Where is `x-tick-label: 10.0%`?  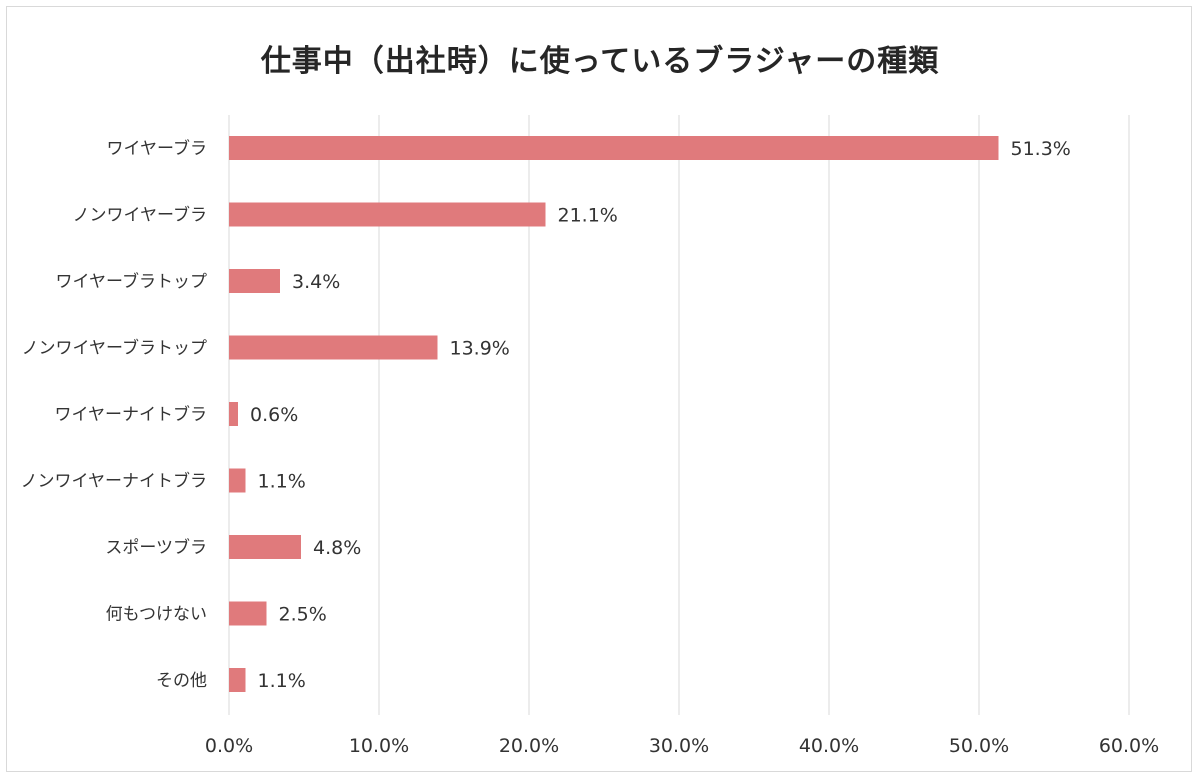
x-tick-label: 10.0% is located at coordinates (379, 746).